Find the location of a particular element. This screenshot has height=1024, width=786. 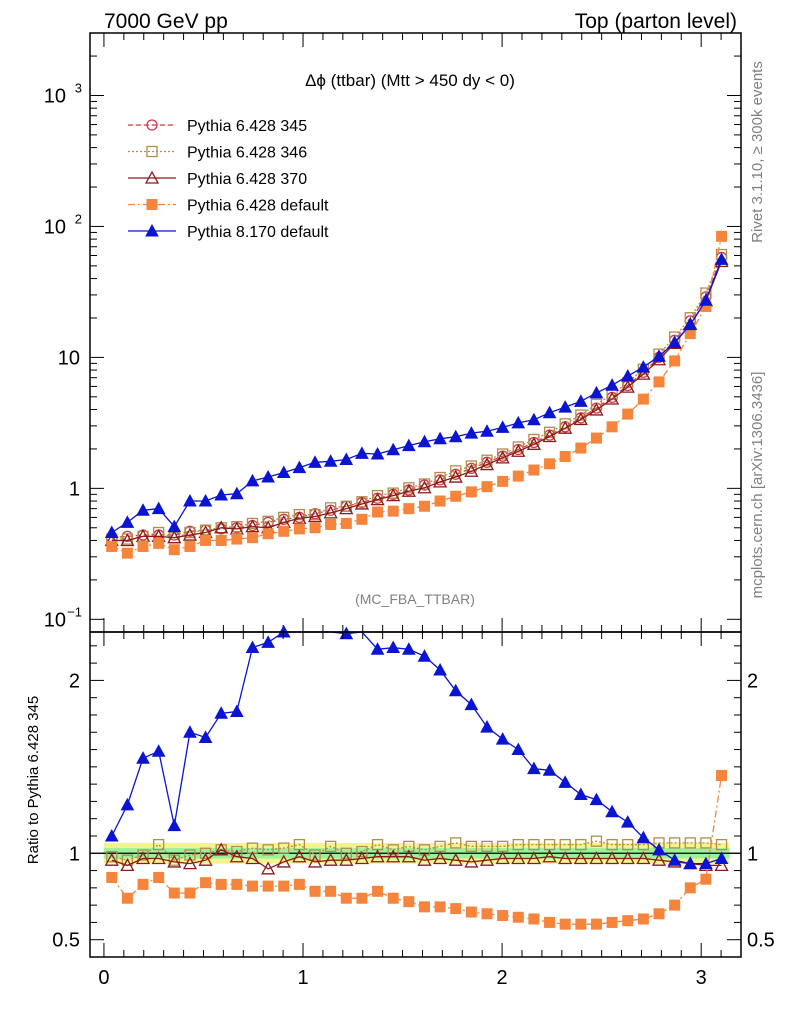

ratio-xtick-label: 2 is located at coordinates (502, 978).